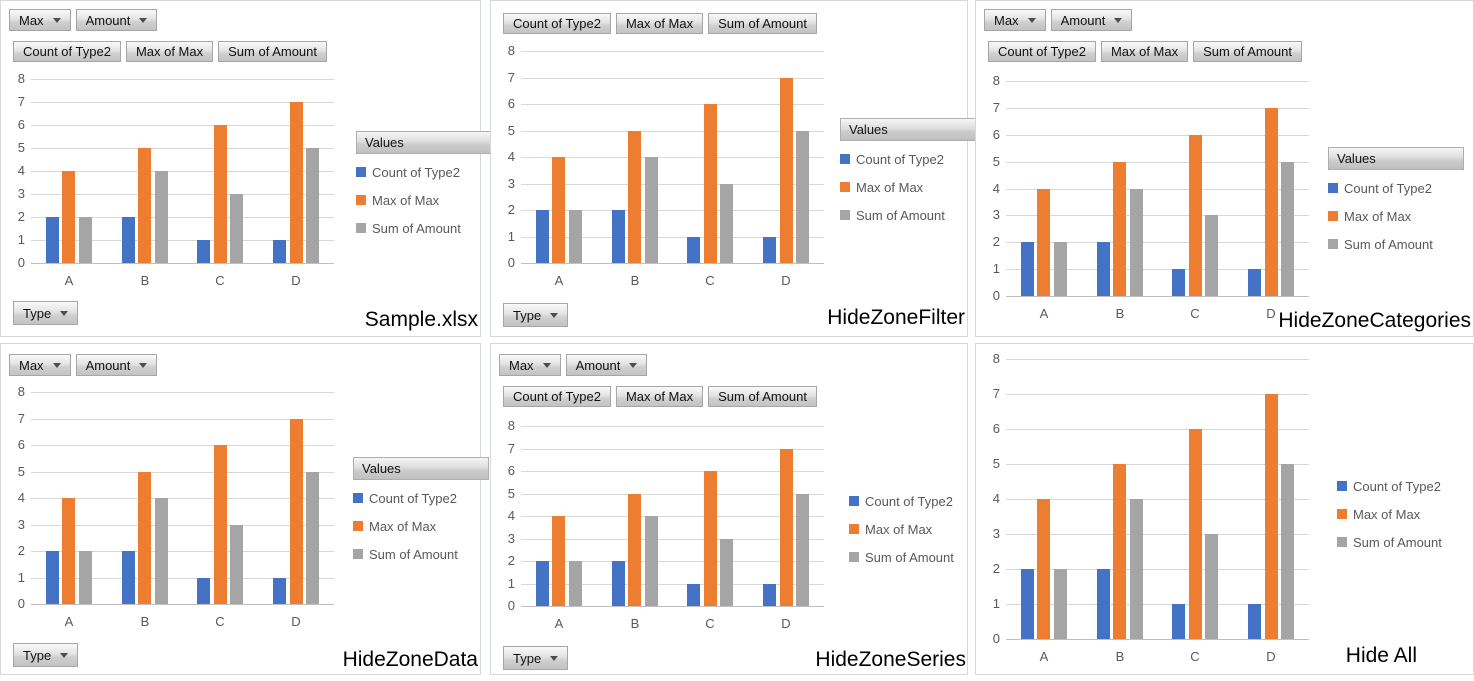 The height and width of the screenshot is (681, 1474). Describe the element at coordinates (996, 188) in the screenshot. I see `y-axis-tick-label: 4` at that location.